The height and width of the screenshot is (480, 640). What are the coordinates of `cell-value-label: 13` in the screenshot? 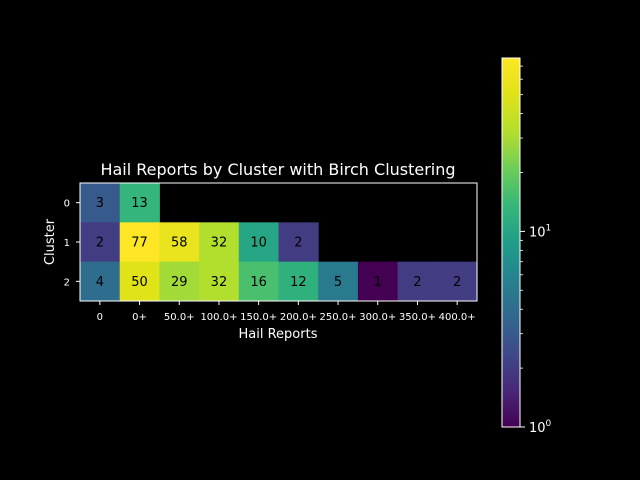 It's located at (139, 203).